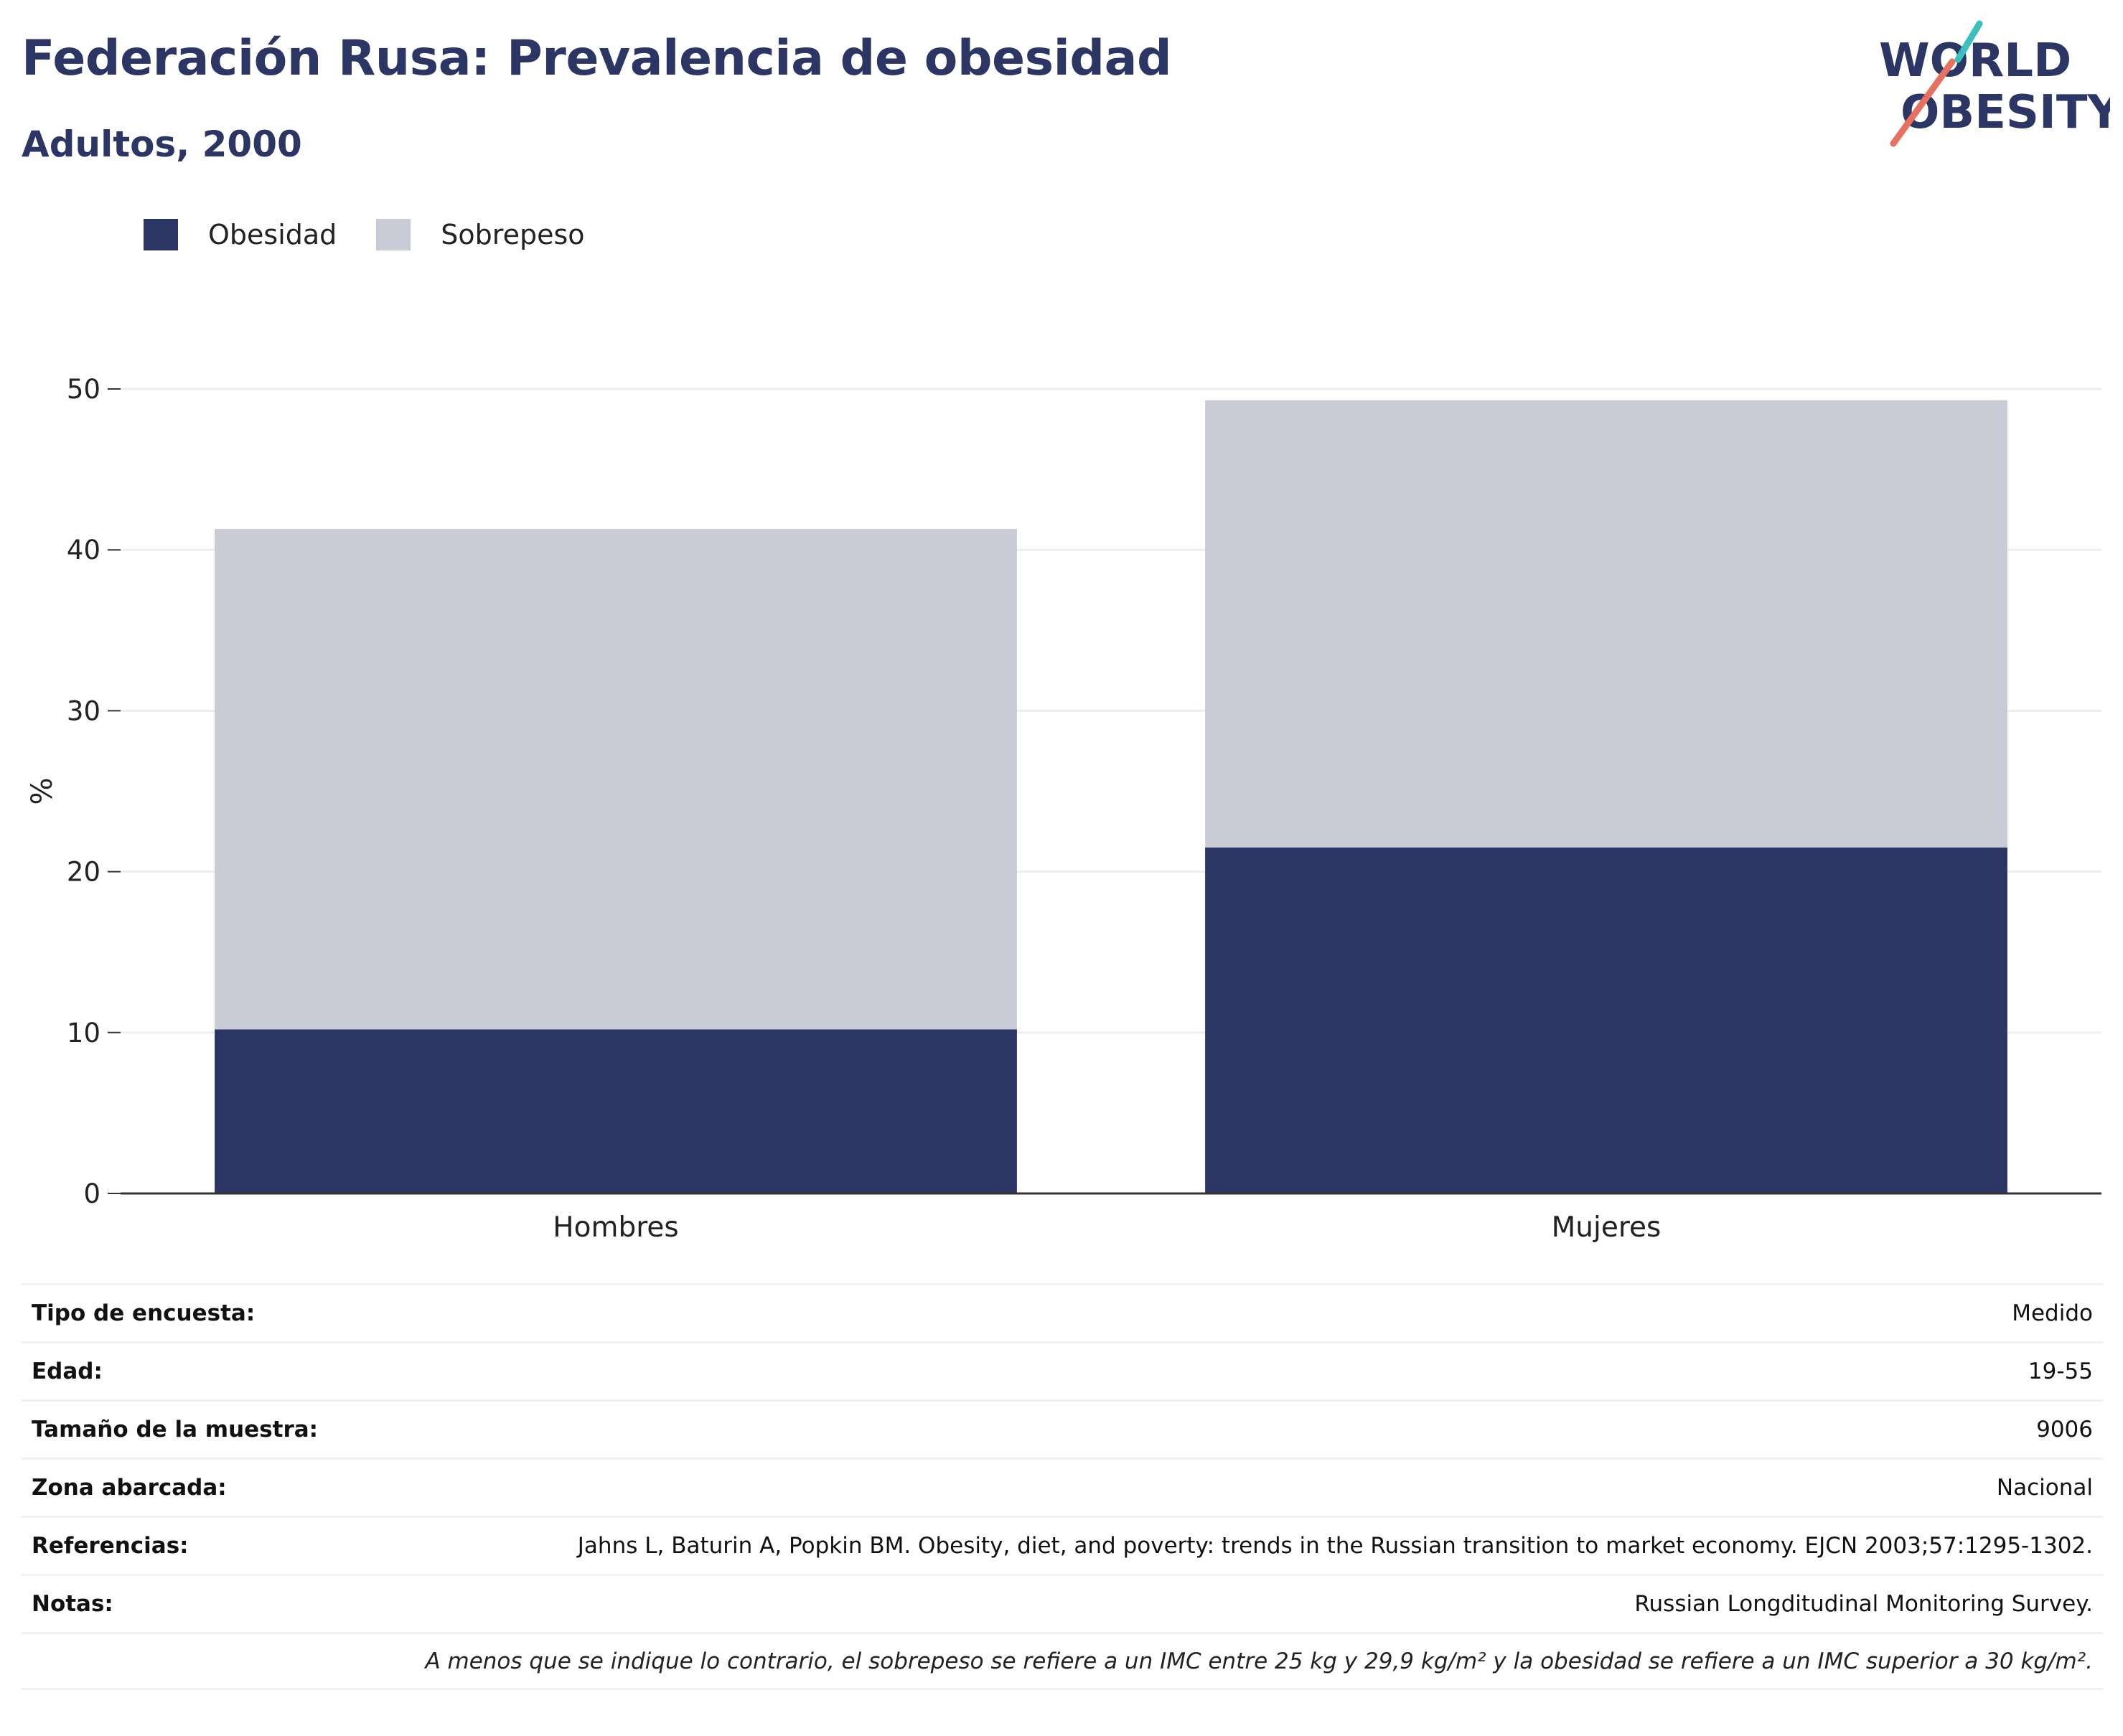 This screenshot has height=1736, width=2123. I want to click on info-key: Edad:, so click(67, 1371).